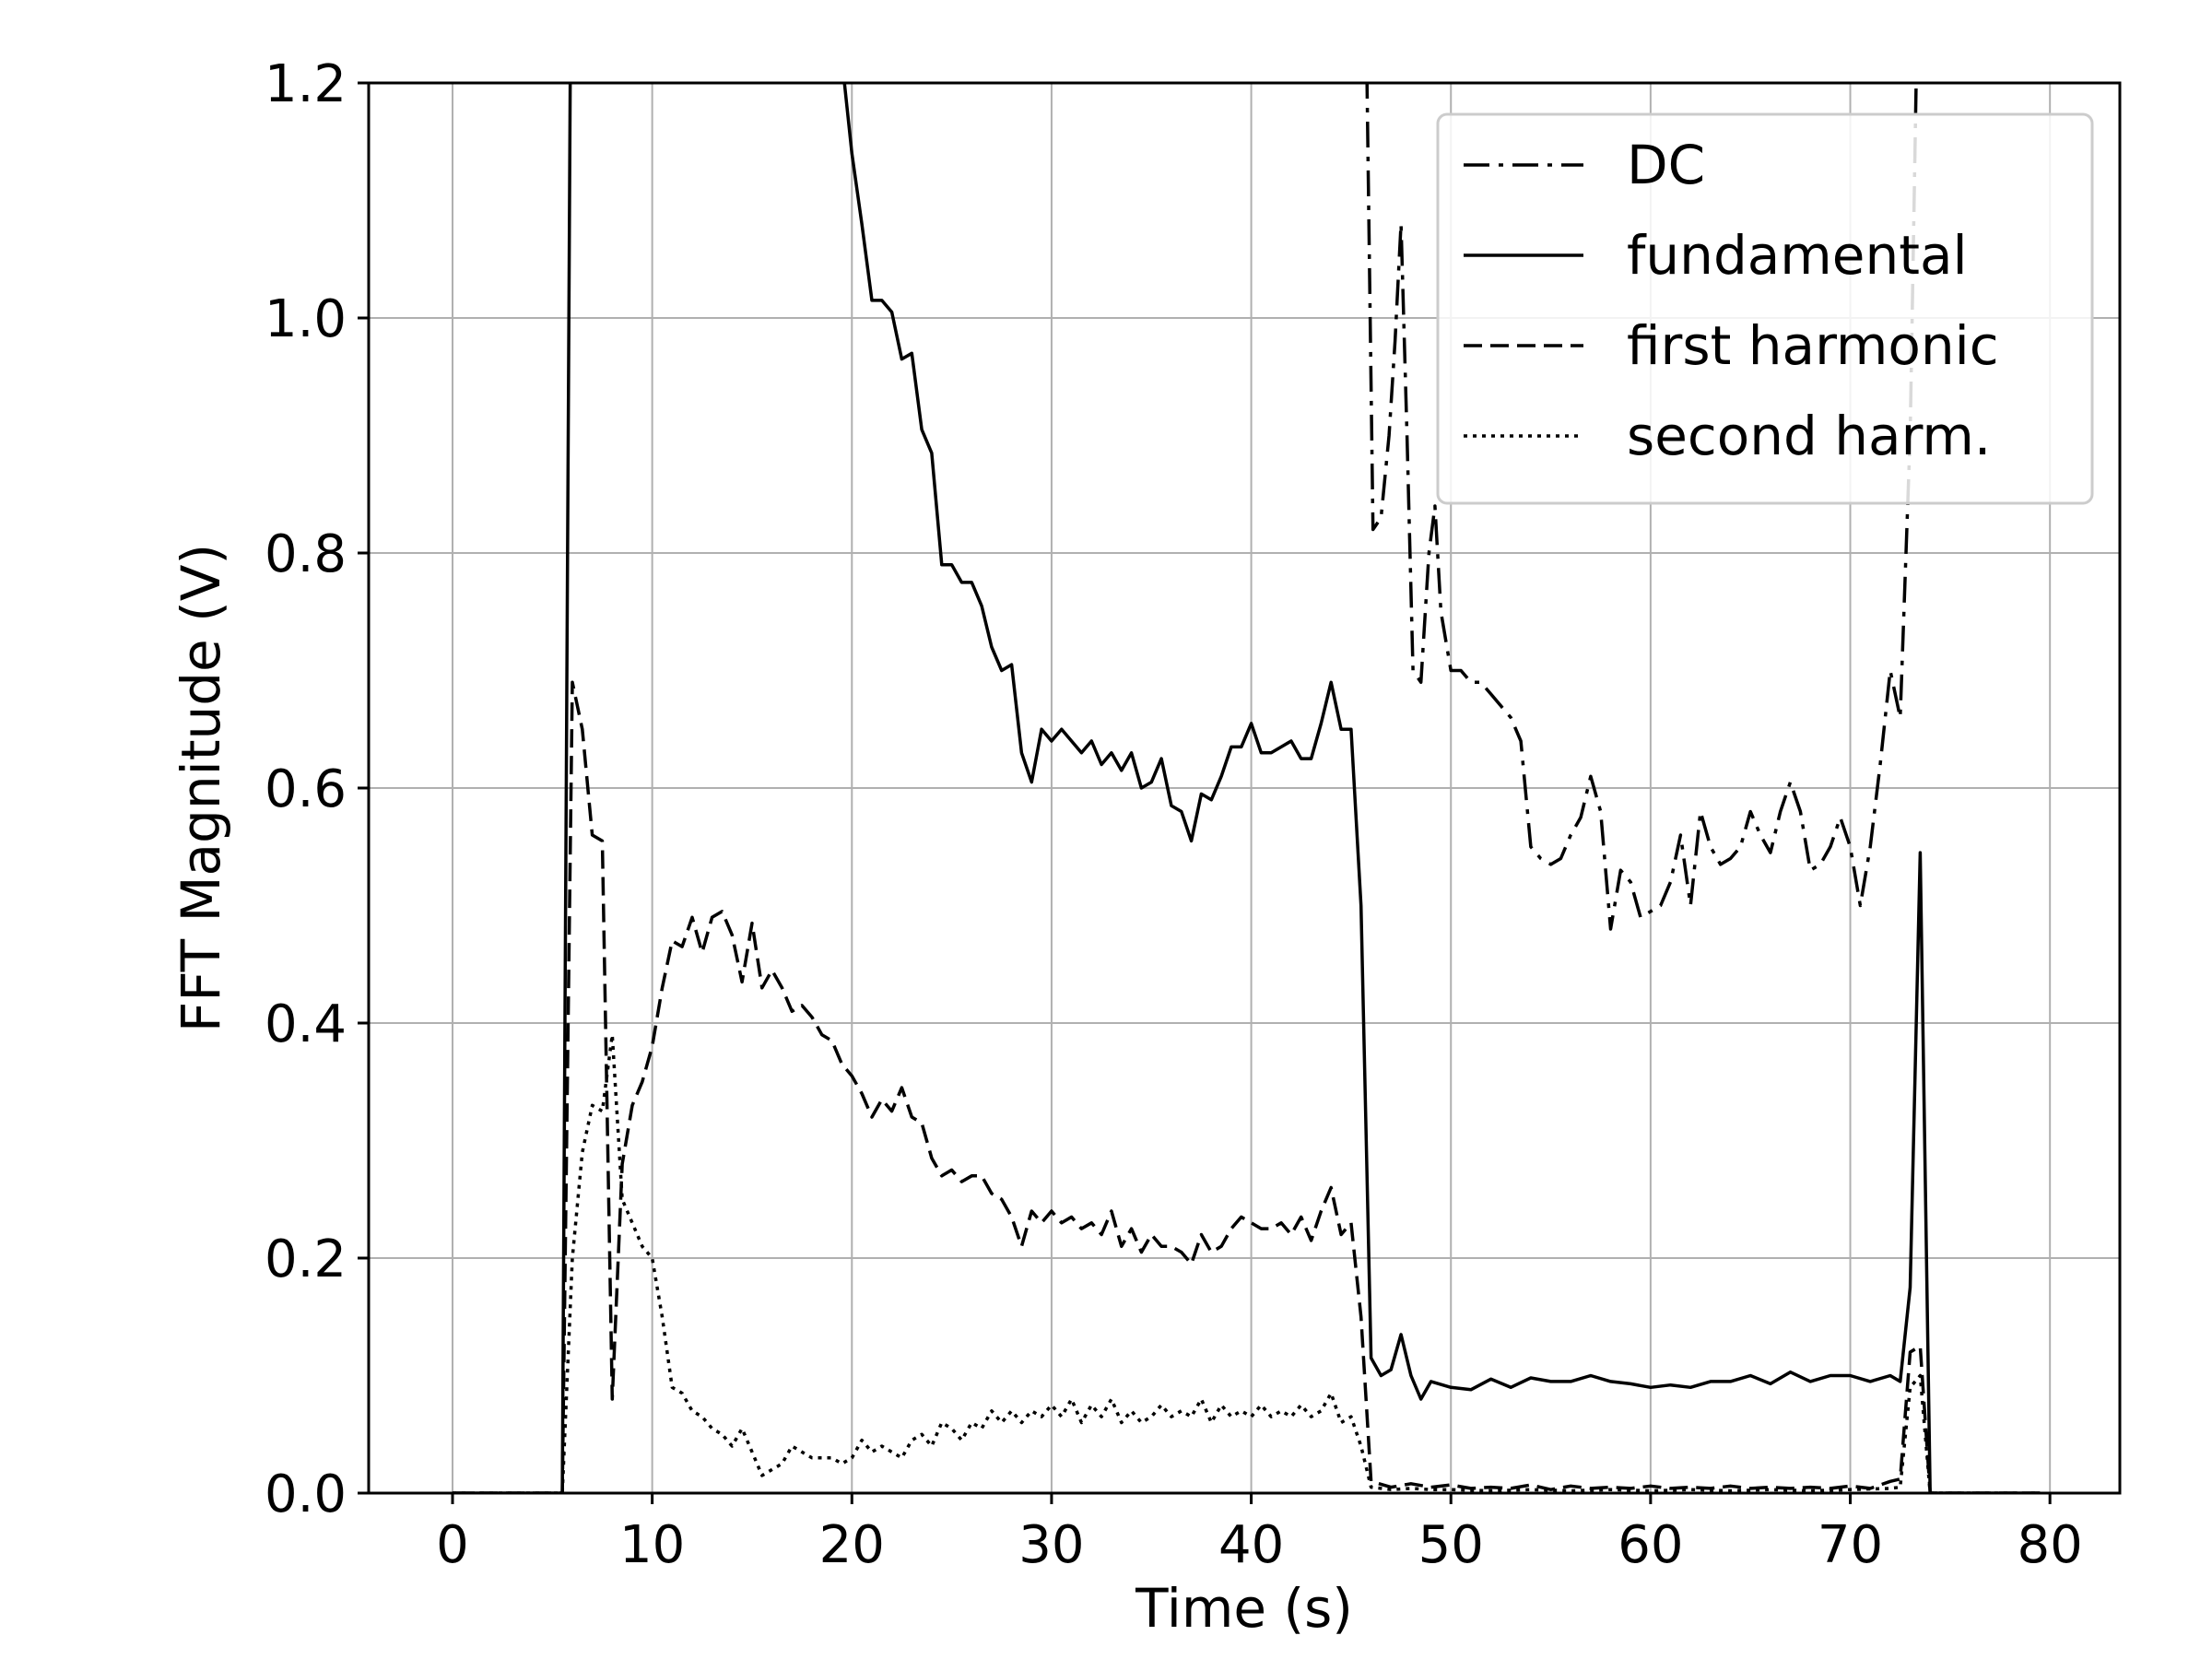  What do you see at coordinates (306, 1494) in the screenshot?
I see `y-tick-label: 0.0` at bounding box center [306, 1494].